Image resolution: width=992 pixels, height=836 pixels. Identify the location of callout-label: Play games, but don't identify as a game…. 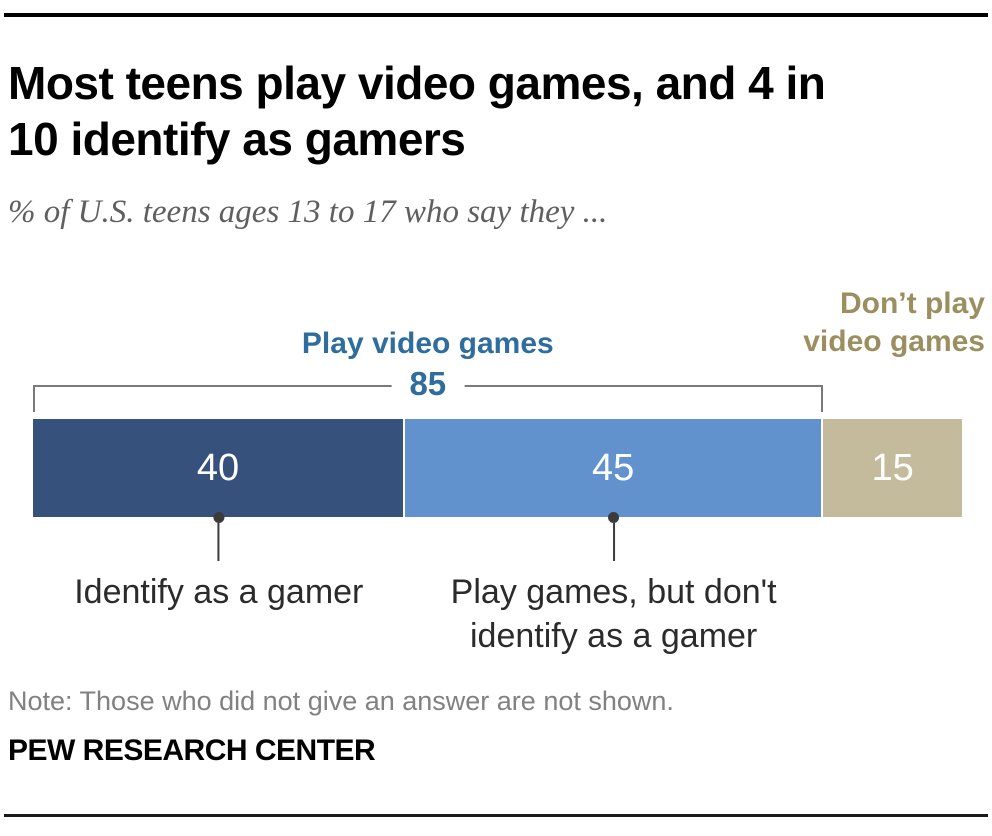
(614, 614).